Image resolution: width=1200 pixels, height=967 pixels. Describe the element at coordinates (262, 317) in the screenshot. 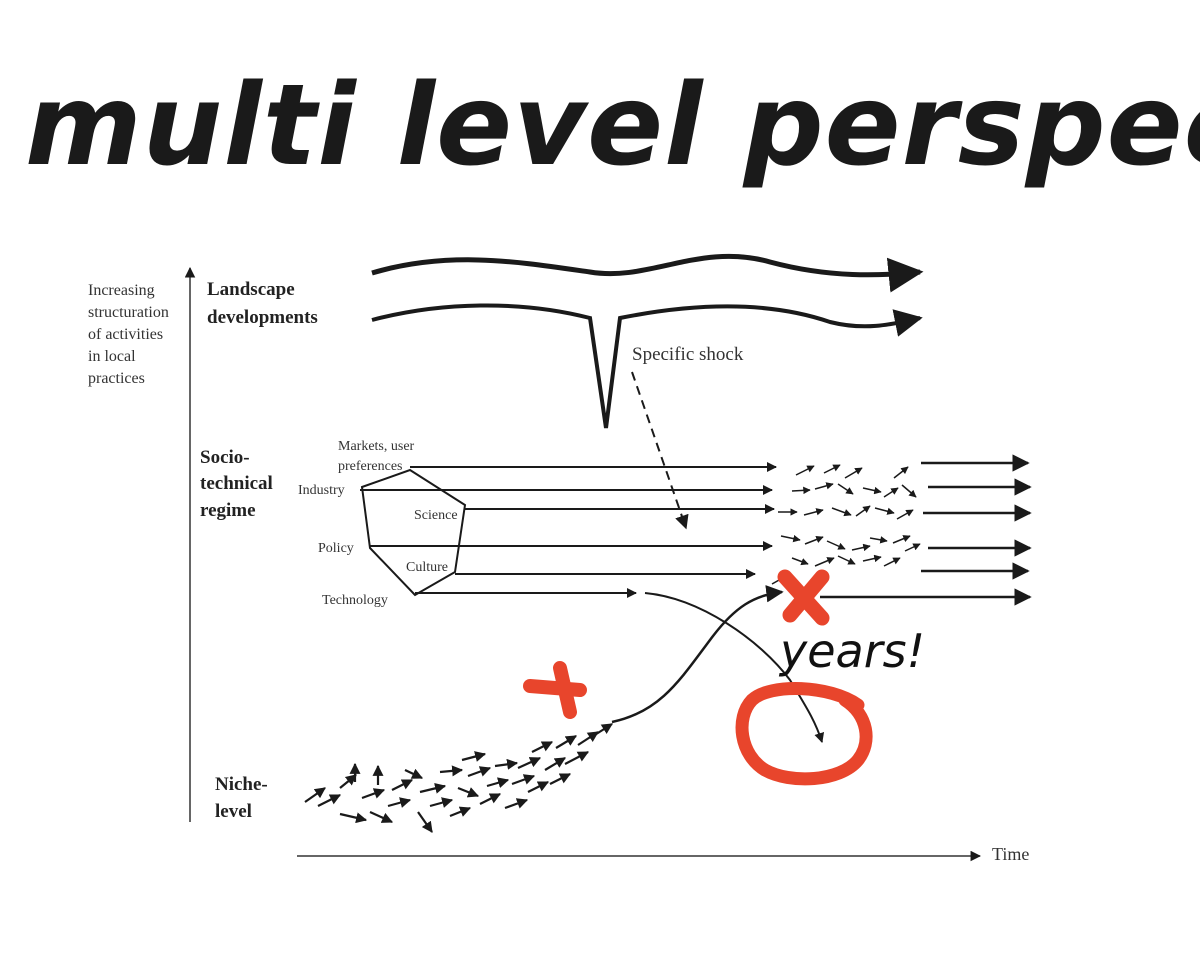

I see `landscape-label-line: developments` at that location.